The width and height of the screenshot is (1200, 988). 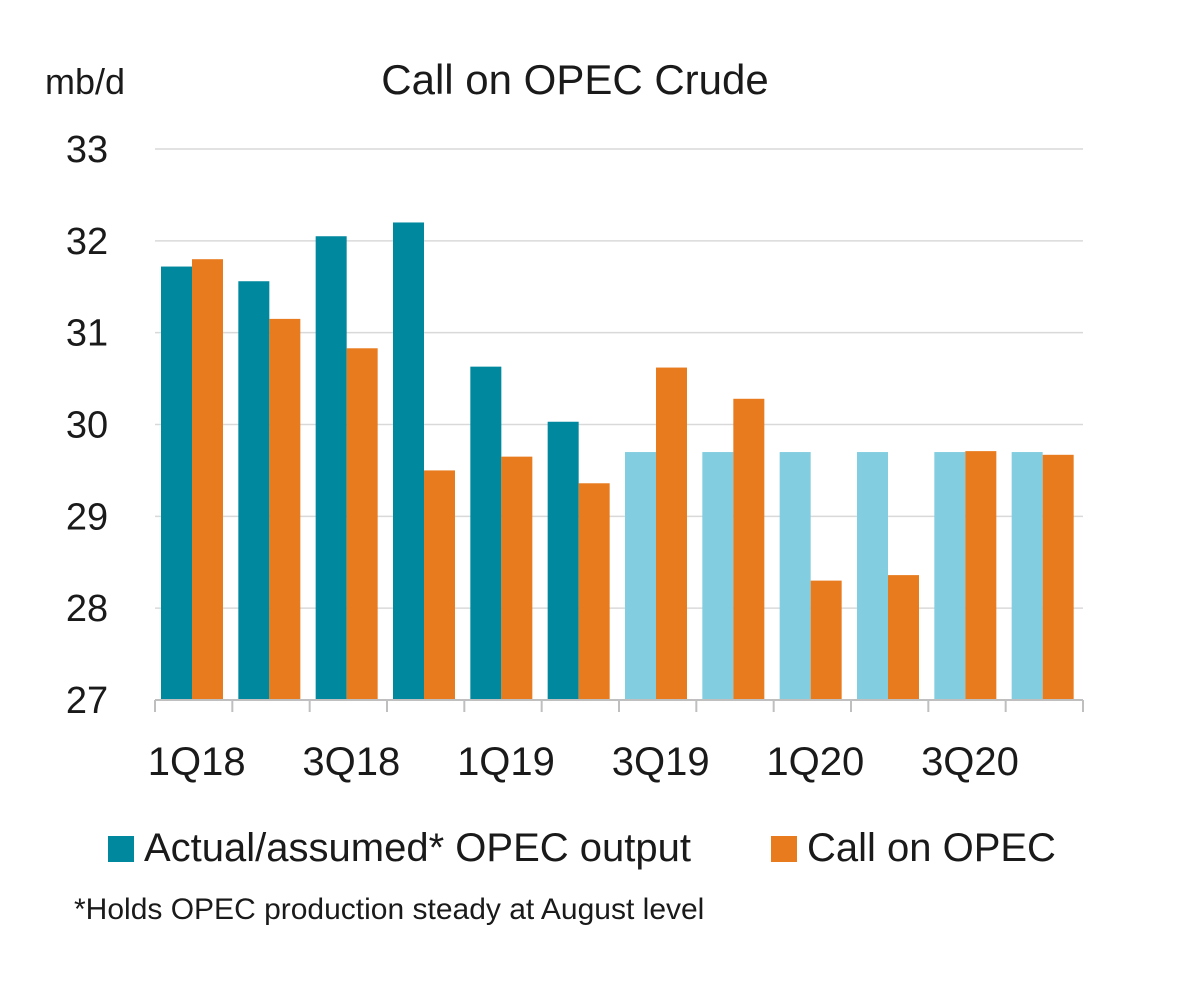 I want to click on legend-label-opec-output: Actual/assumed* OPEC output, so click(x=417, y=848).